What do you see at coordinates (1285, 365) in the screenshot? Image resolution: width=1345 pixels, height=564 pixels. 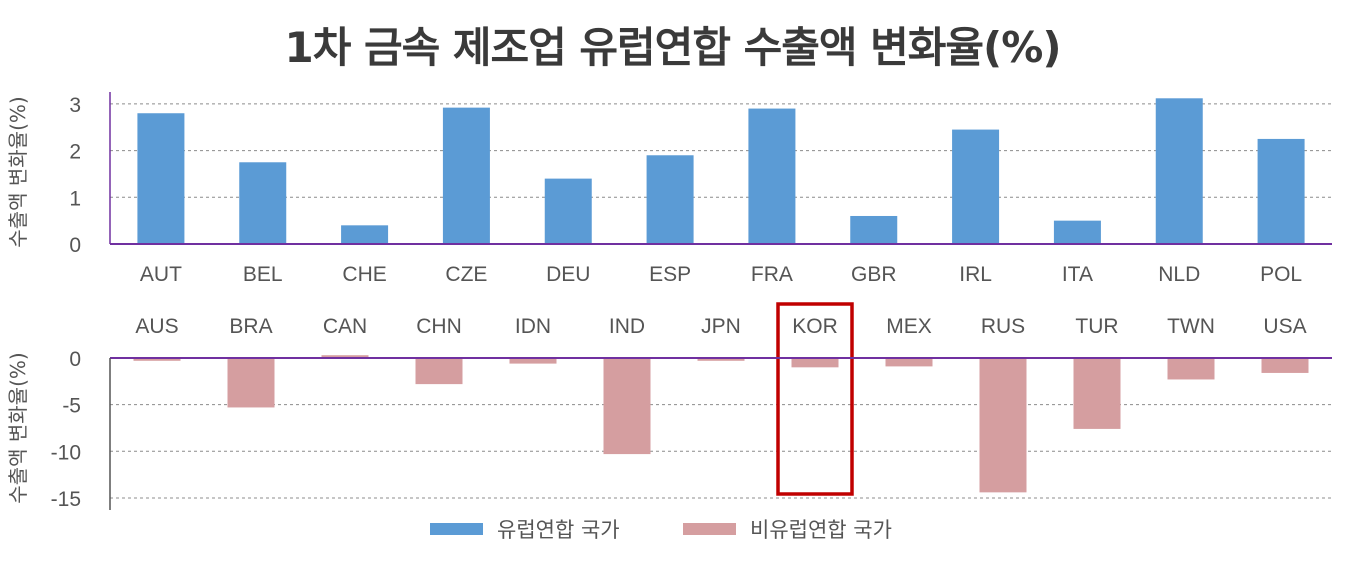 I see `noneu-bar-usa` at bounding box center [1285, 365].